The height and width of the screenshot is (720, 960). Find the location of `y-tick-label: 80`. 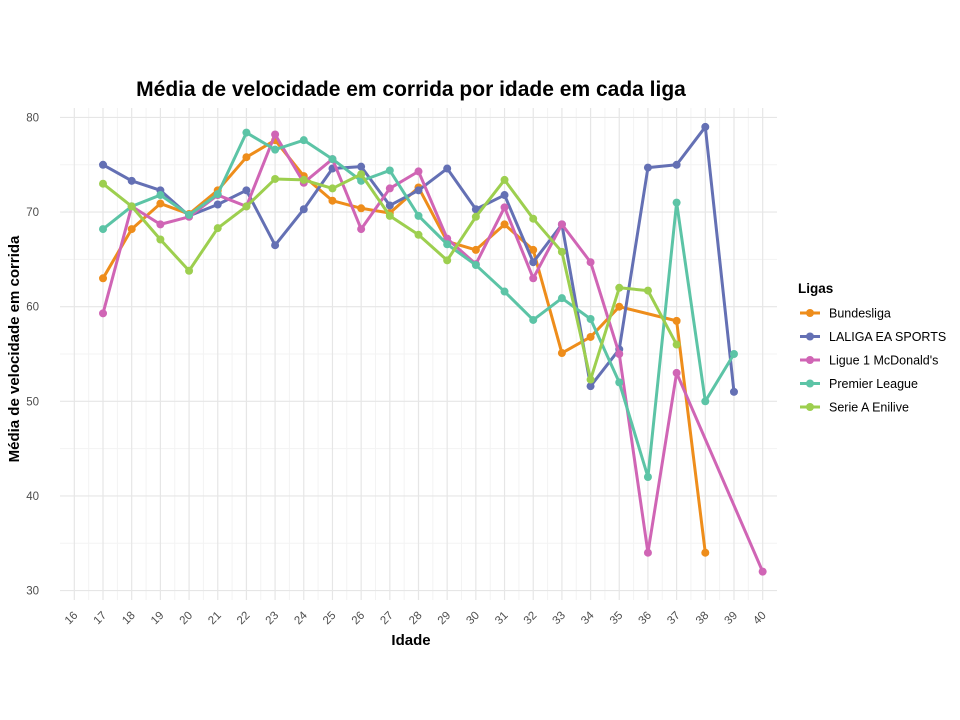

y-tick-label: 80 is located at coordinates (32, 118).